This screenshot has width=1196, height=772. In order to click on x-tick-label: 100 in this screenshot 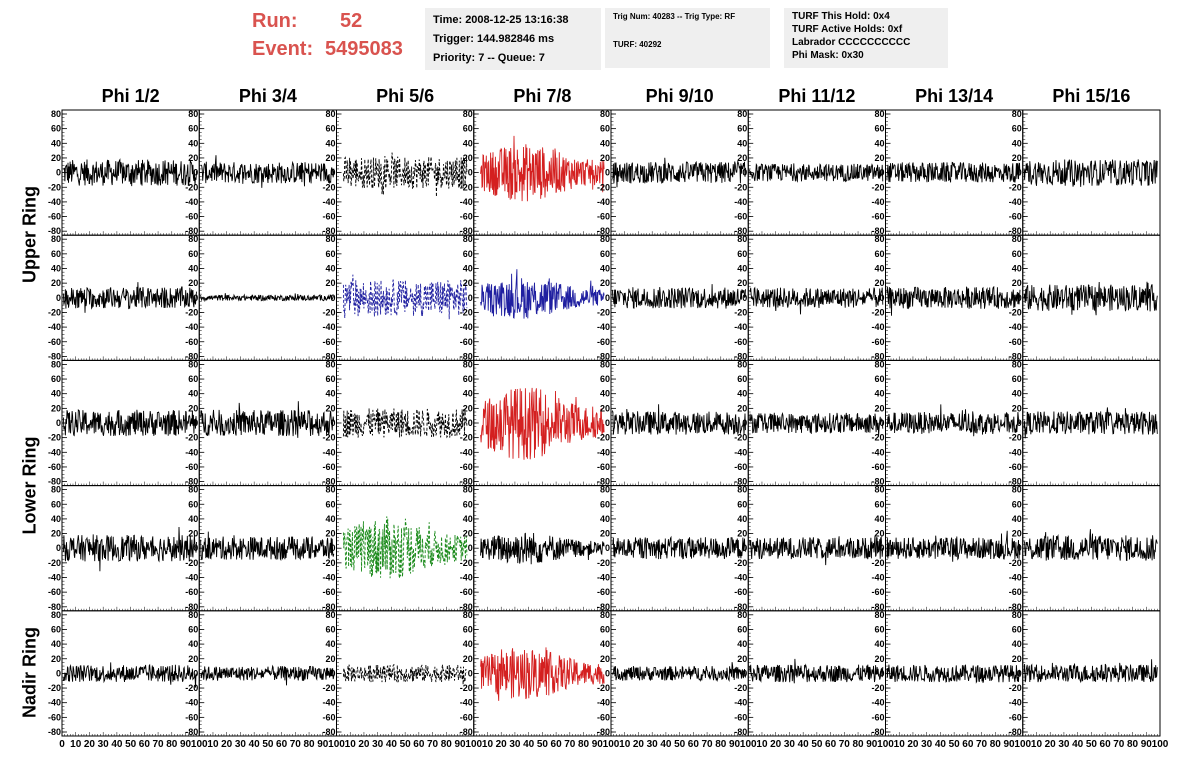, I will do `click(1160, 744)`.